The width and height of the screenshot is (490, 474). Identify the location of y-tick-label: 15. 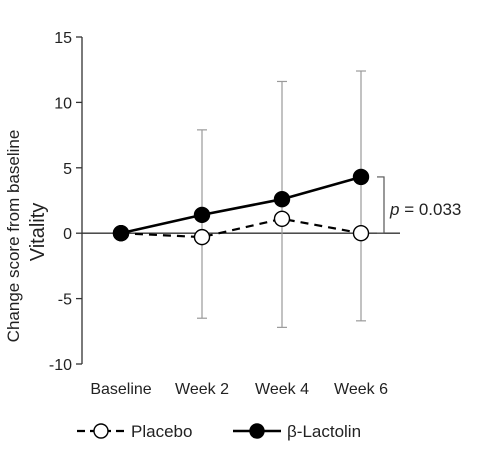
(63, 38).